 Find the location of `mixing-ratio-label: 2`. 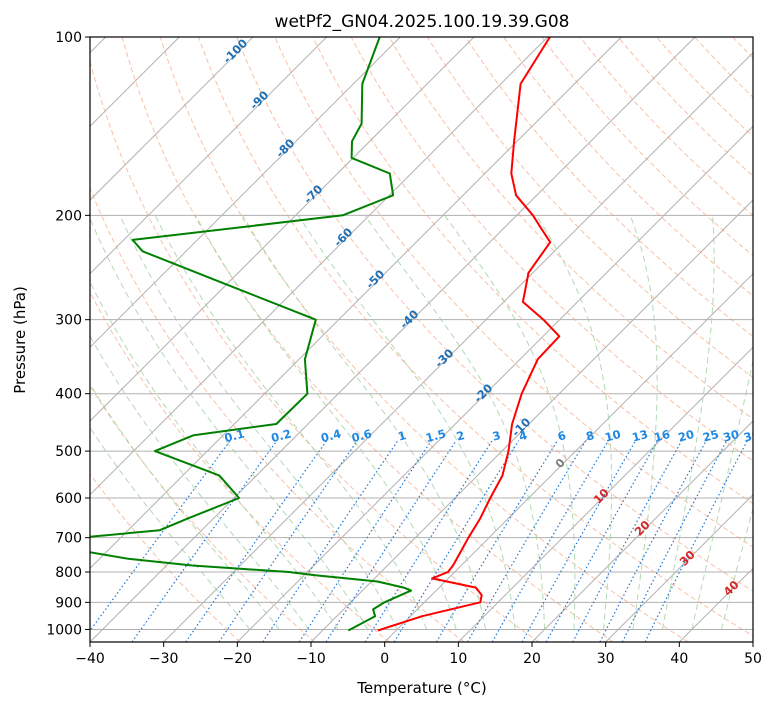

mixing-ratio-label: 2 is located at coordinates (460, 436).